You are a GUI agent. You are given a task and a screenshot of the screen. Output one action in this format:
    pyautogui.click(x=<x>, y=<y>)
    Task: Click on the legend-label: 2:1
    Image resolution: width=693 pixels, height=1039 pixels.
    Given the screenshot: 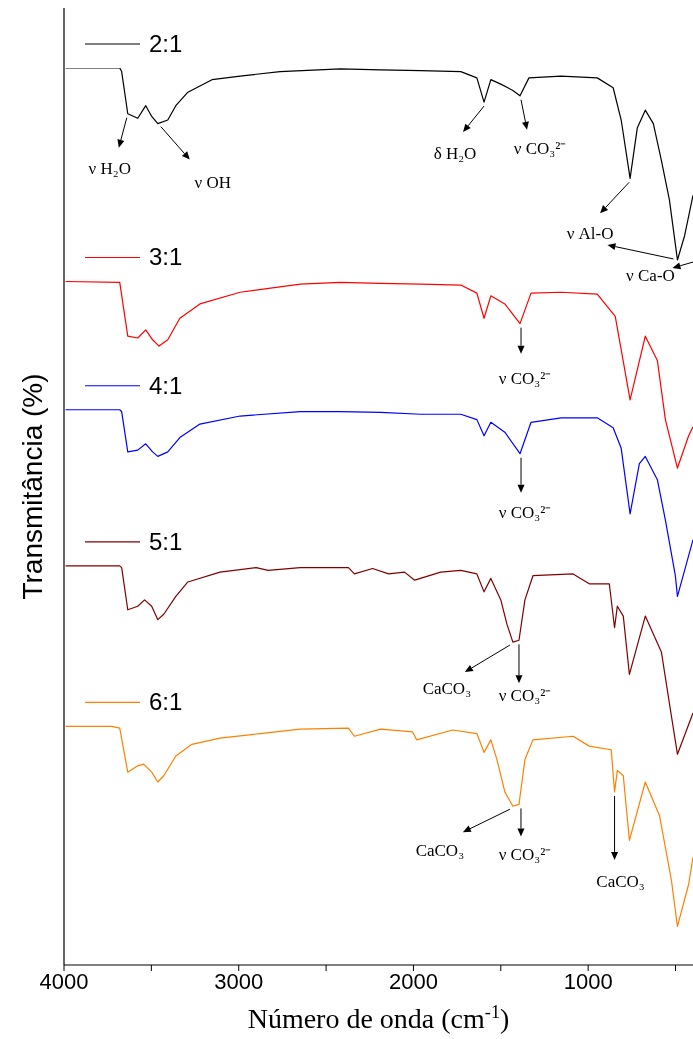 What is the action you would take?
    pyautogui.click(x=166, y=43)
    